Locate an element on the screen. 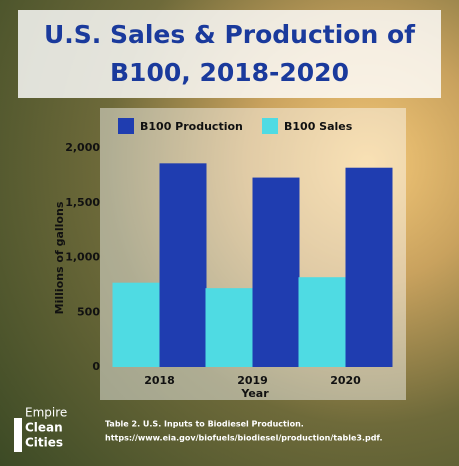  legend-label: B100 Sales is located at coordinates (318, 126).